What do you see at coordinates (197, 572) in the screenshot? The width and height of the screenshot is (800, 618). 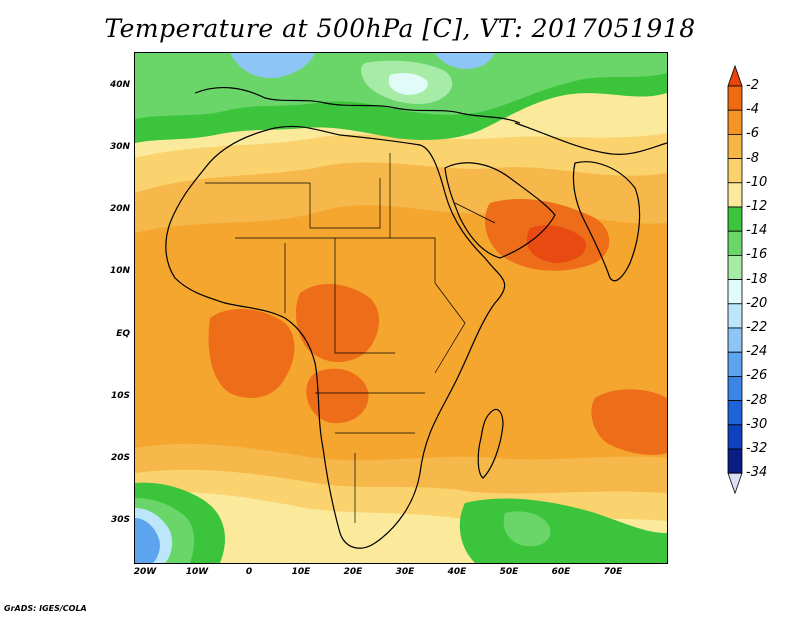 I see `x-tick-label: 10W` at bounding box center [197, 572].